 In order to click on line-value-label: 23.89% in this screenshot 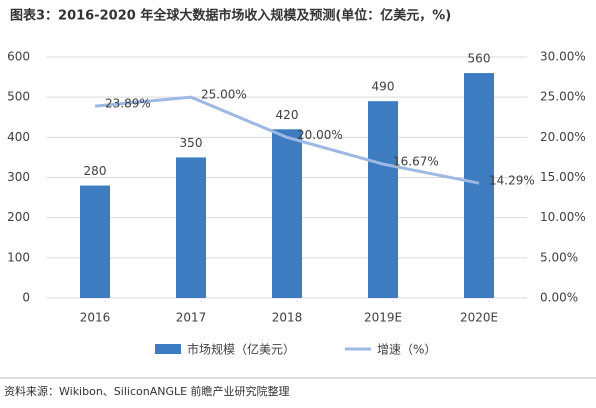, I will do `click(128, 104)`.